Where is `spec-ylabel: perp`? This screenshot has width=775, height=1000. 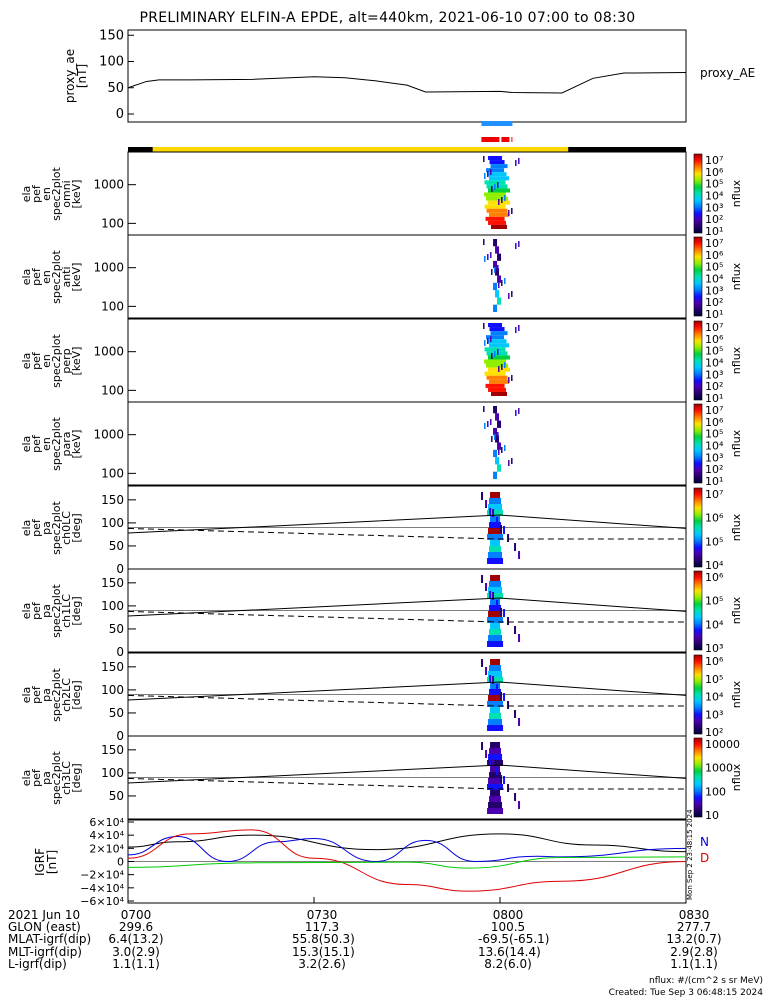
spec-ylabel: perp is located at coordinates (66, 360).